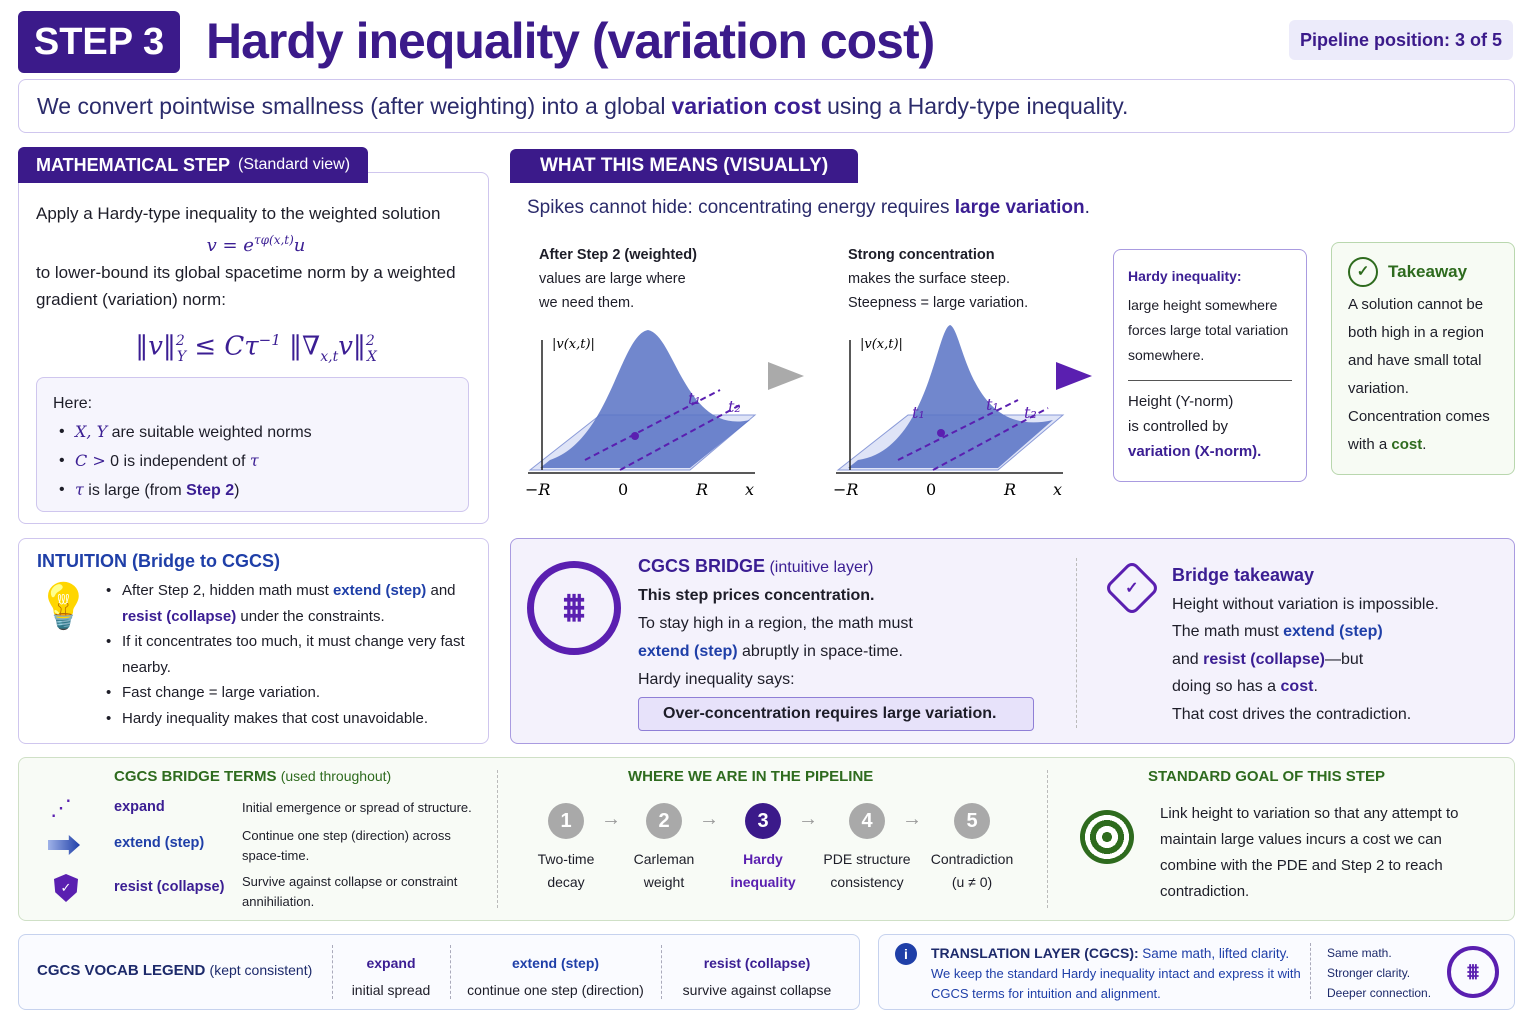 The image size is (1536, 1024). I want to click on here-item: τ is large (from Step 2), so click(252, 490).